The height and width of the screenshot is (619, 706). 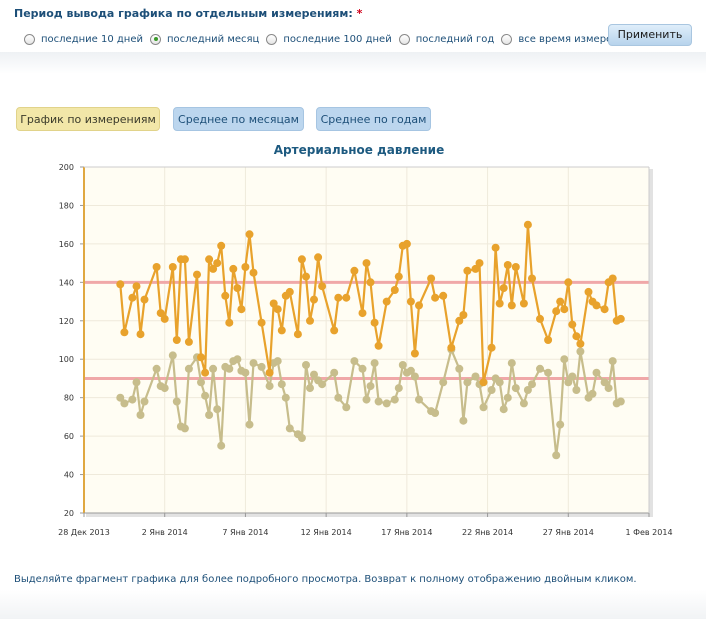 What do you see at coordinates (213, 39) in the screenshot?
I see `radio-label: последний месяц` at bounding box center [213, 39].